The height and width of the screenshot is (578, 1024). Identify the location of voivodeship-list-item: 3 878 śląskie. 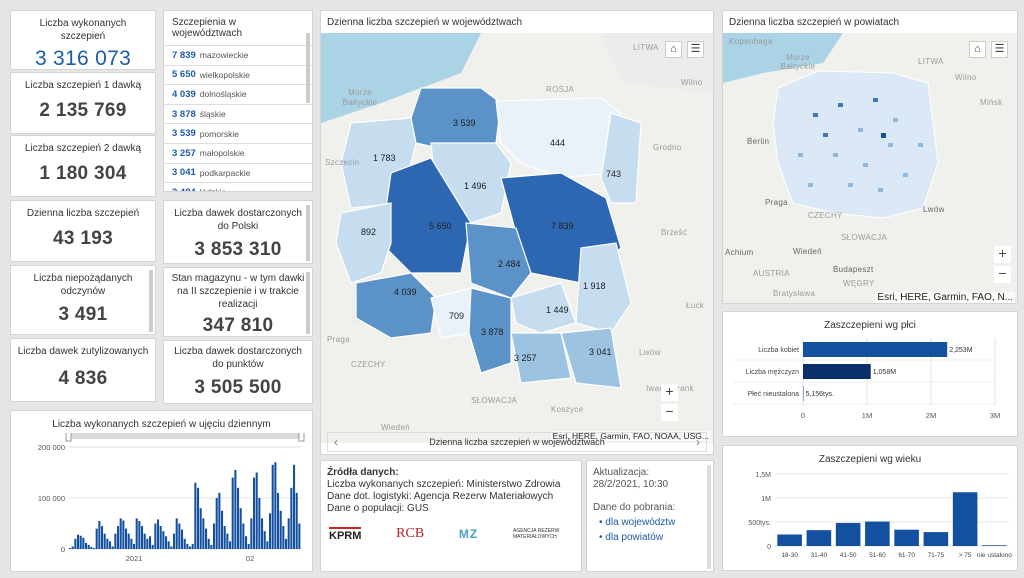
(238, 115).